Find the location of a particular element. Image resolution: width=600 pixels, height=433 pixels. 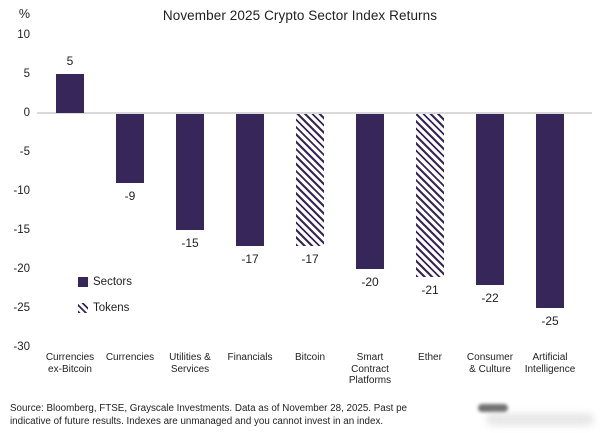

legend-label-tokens: Tokens is located at coordinates (111, 308).